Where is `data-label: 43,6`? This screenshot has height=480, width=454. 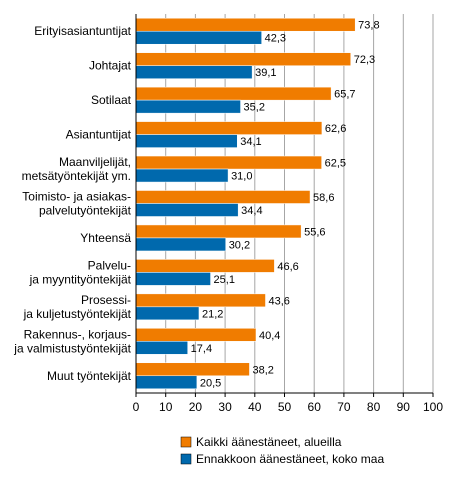
data-label: 43,6 is located at coordinates (278, 301).